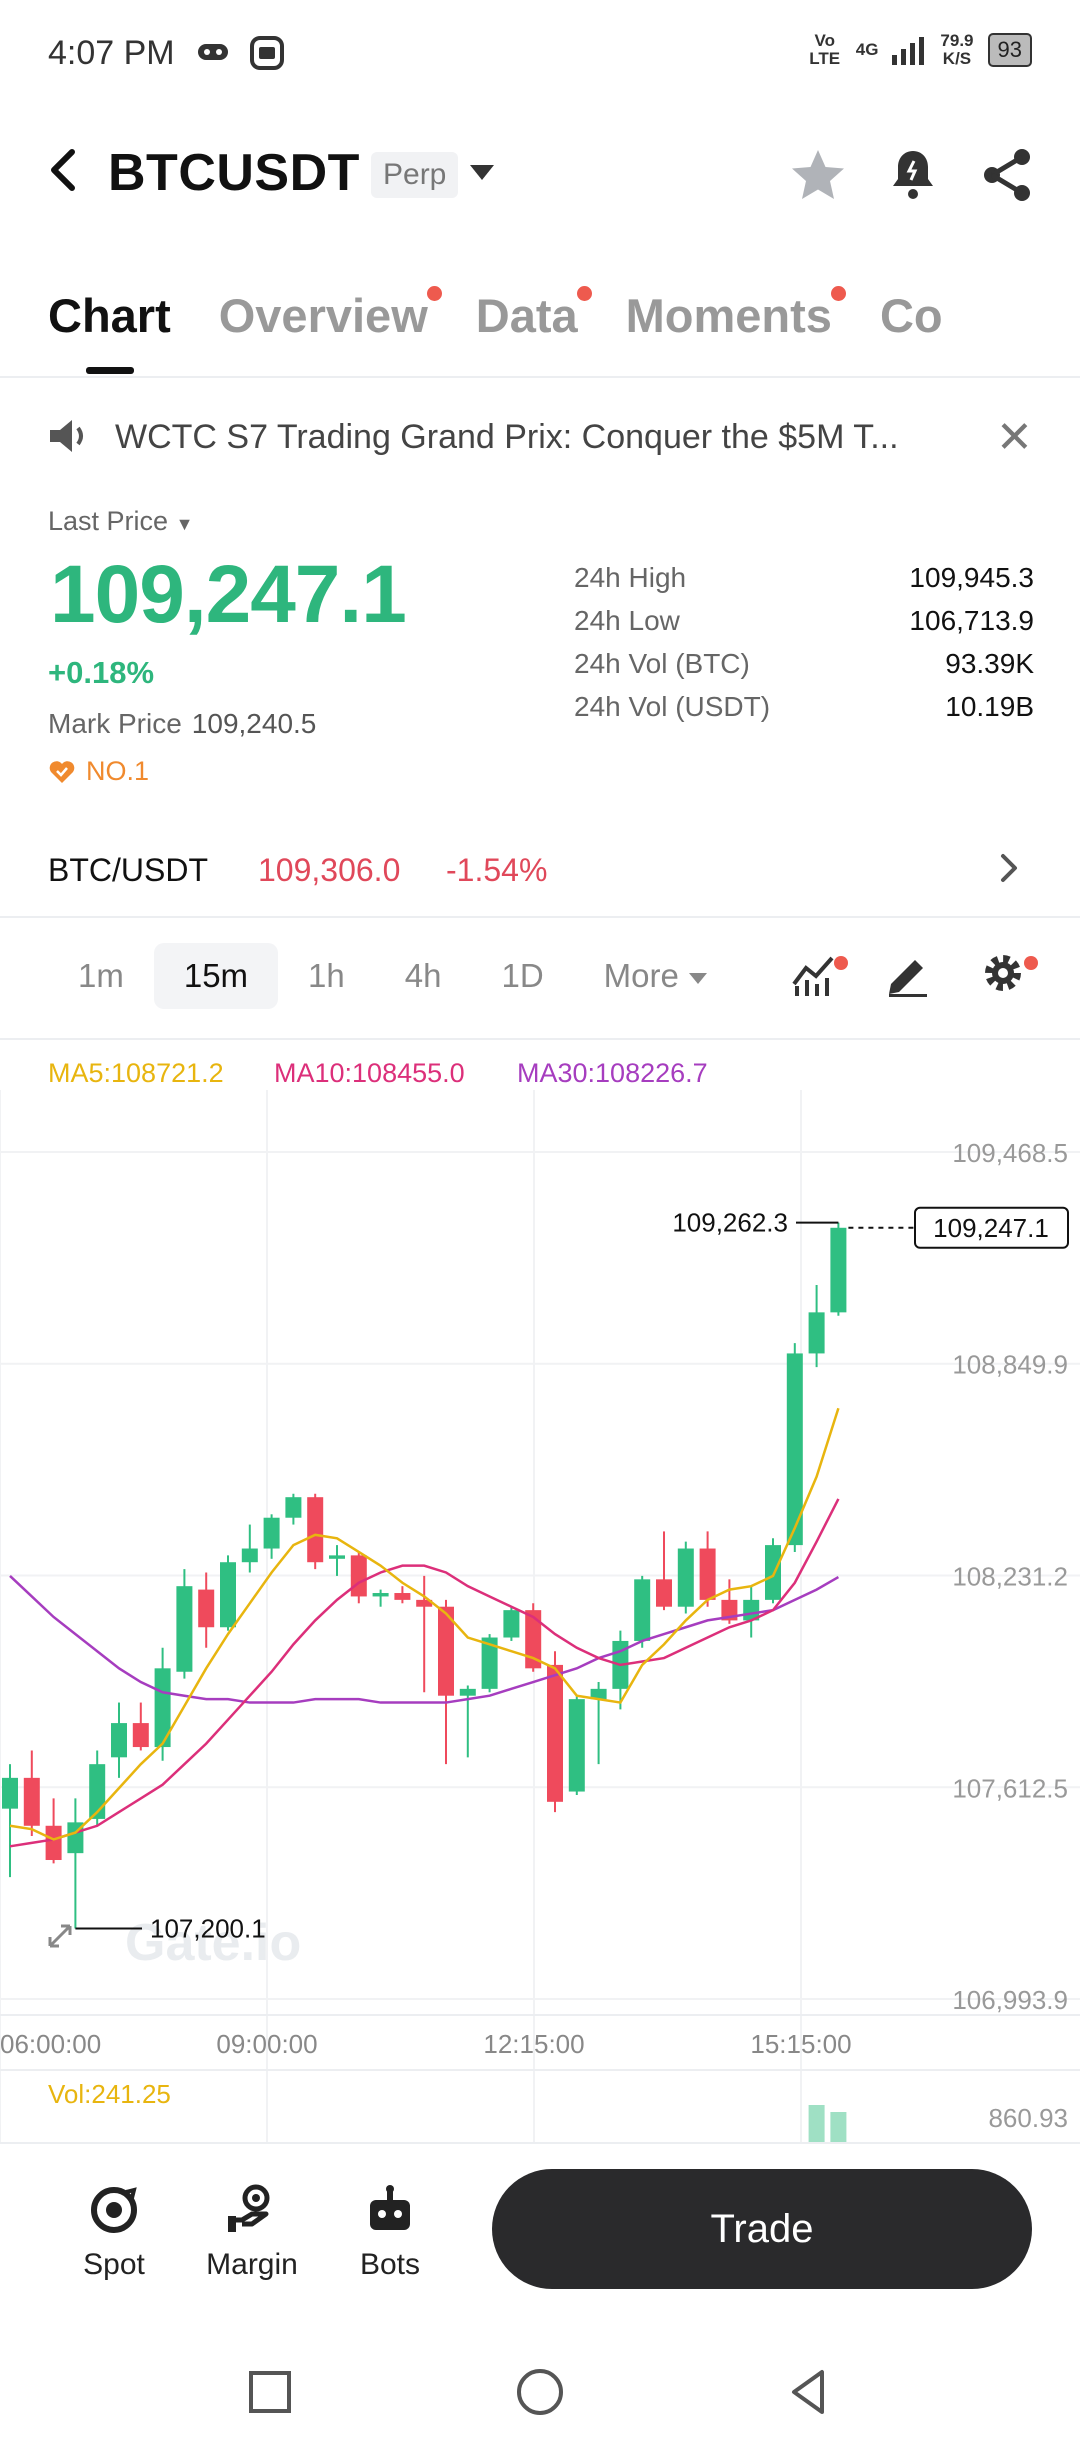 The width and height of the screenshot is (1080, 2460). Describe the element at coordinates (1010, 1788) in the screenshot. I see `y-axis-label: 107,612.5` at that location.